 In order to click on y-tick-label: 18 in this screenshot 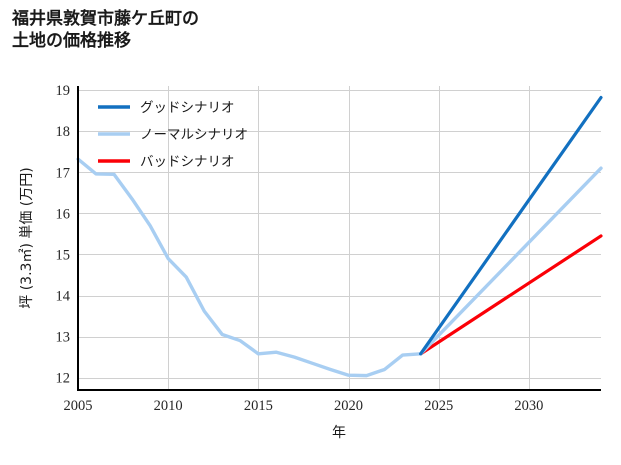, I will do `click(63, 132)`.